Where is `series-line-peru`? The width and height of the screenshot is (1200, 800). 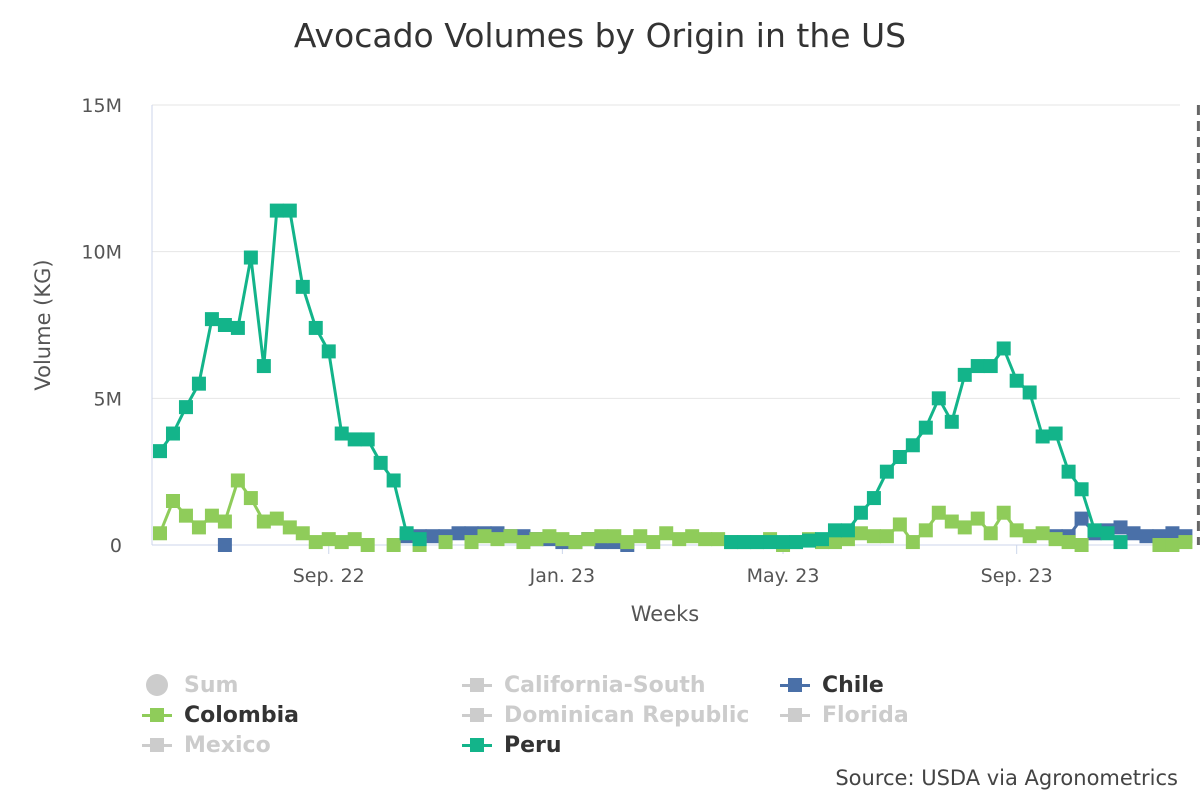 series-line-peru is located at coordinates (289, 375).